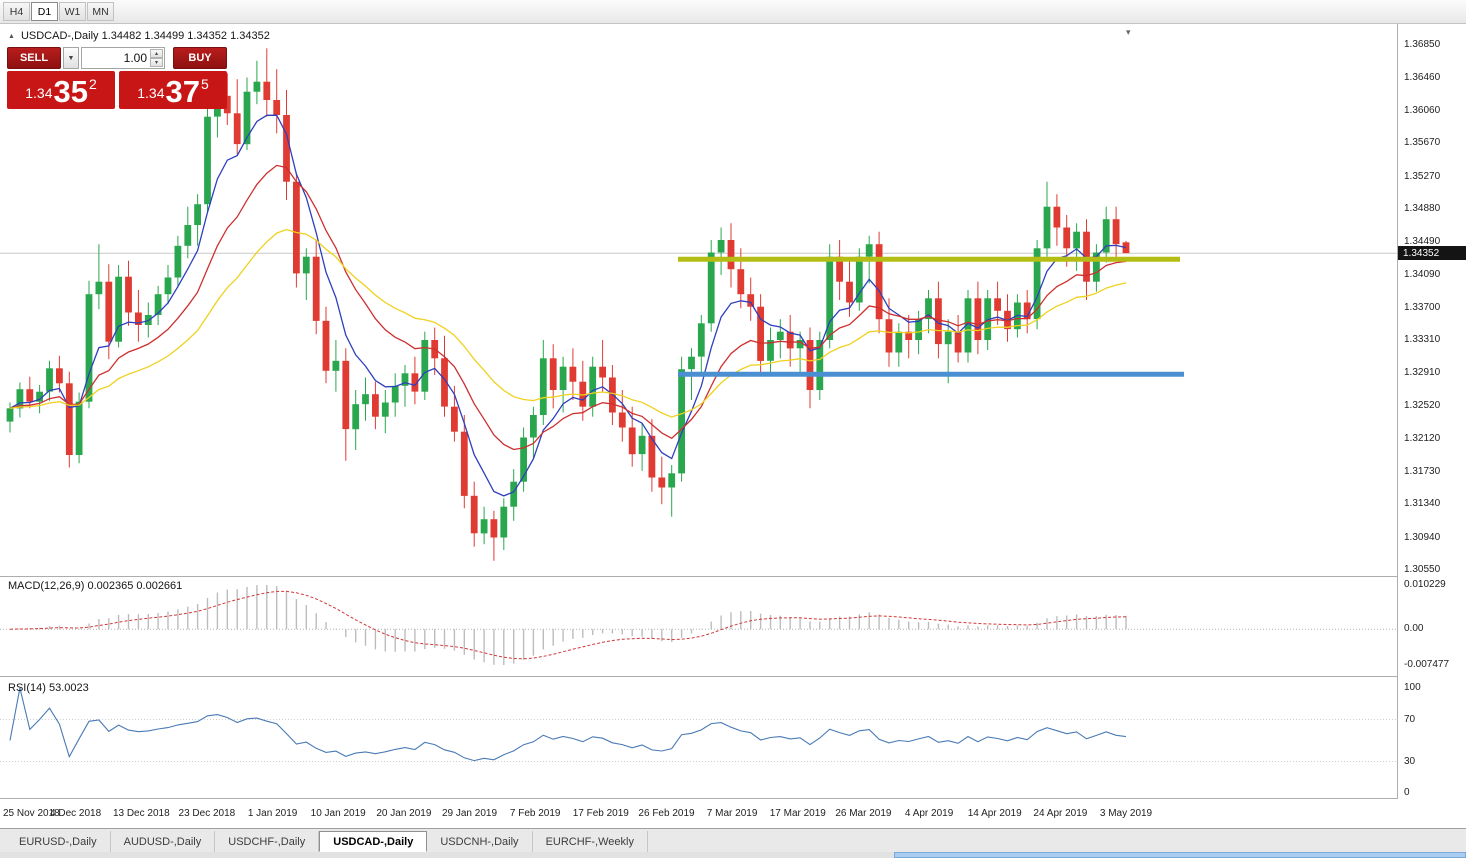 This screenshot has height=858, width=1466. Describe the element at coordinates (95, 586) in the screenshot. I see `macd-header: MACD(12,26,9) 0.002365 0.002661` at that location.